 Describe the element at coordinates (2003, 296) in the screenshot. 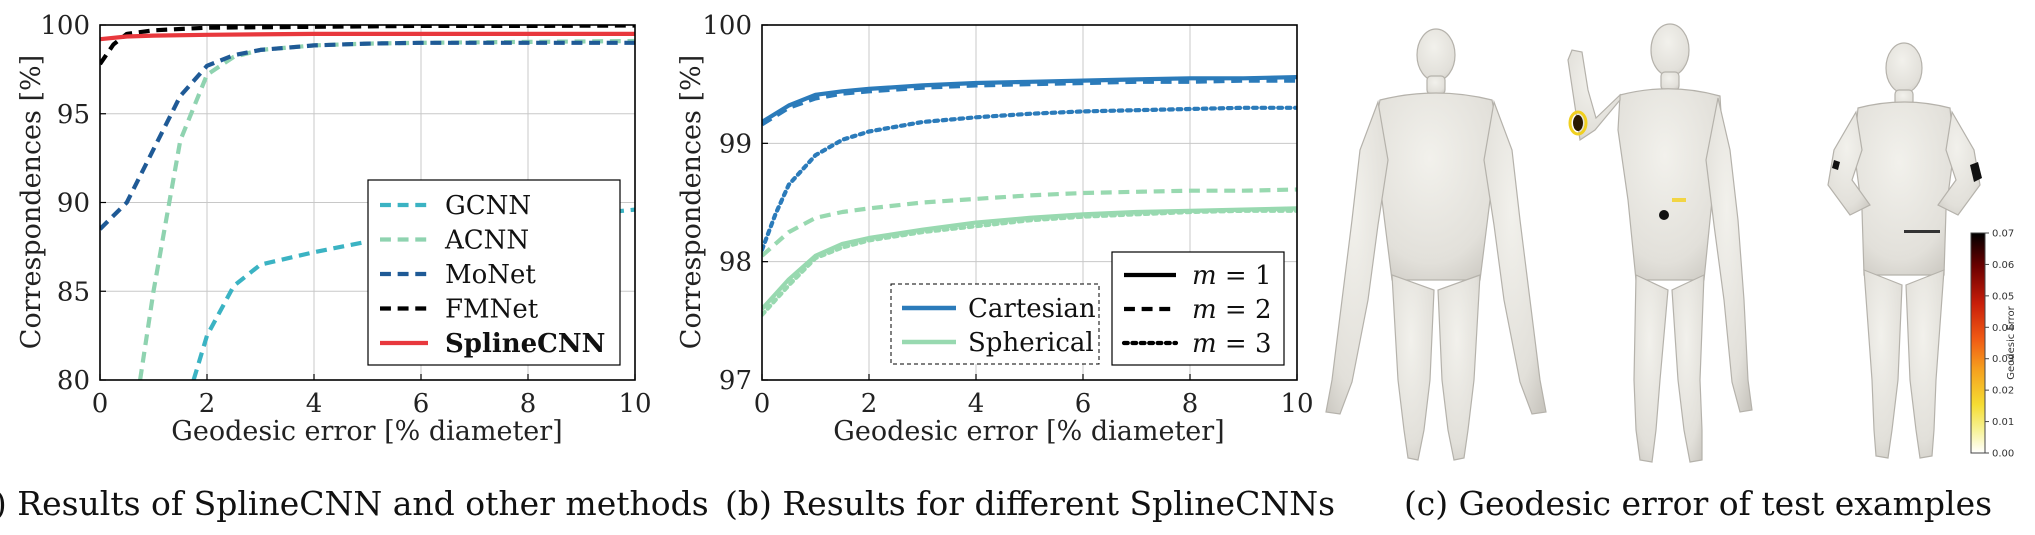

I see `colorbar-tick-label: 0.05` at that location.